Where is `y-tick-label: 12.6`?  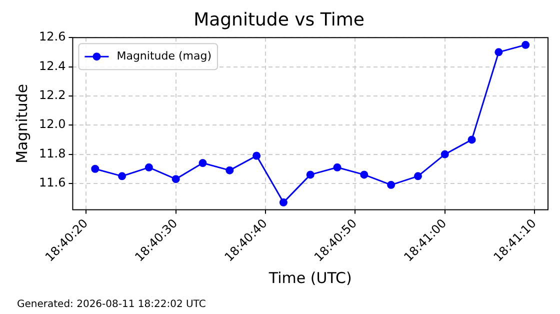
y-tick-label: 12.6 is located at coordinates (52, 37).